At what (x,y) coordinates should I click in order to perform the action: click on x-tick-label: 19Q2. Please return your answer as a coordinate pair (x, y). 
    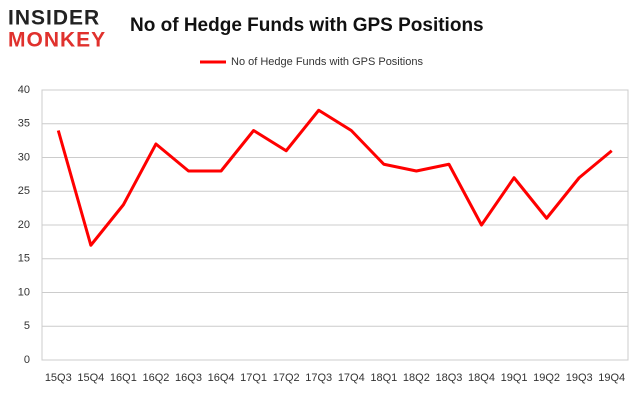
    Looking at the image, I should click on (546, 378).